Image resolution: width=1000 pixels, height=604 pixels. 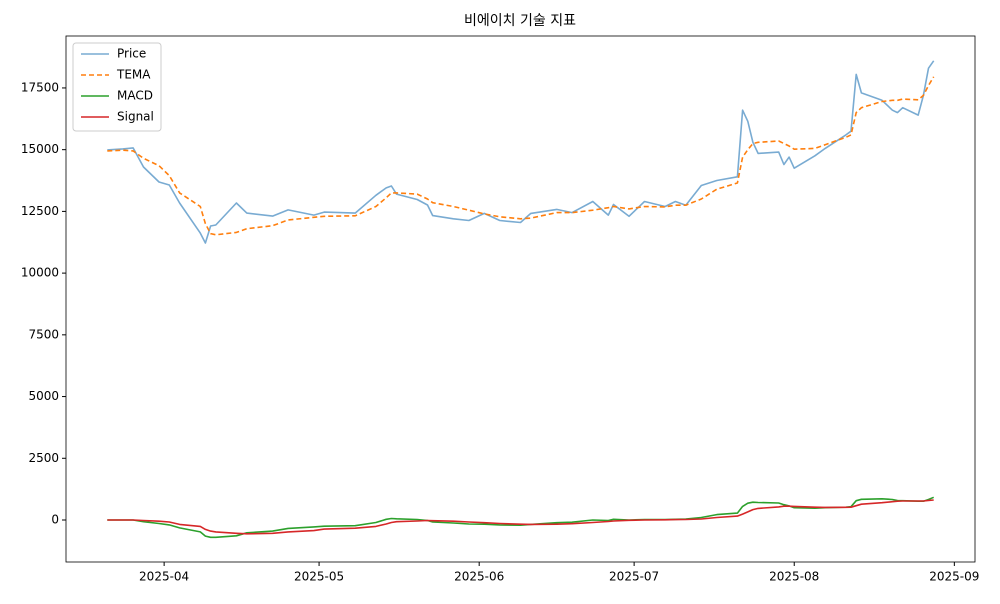 I want to click on legend-label: MACD, so click(x=135, y=96).